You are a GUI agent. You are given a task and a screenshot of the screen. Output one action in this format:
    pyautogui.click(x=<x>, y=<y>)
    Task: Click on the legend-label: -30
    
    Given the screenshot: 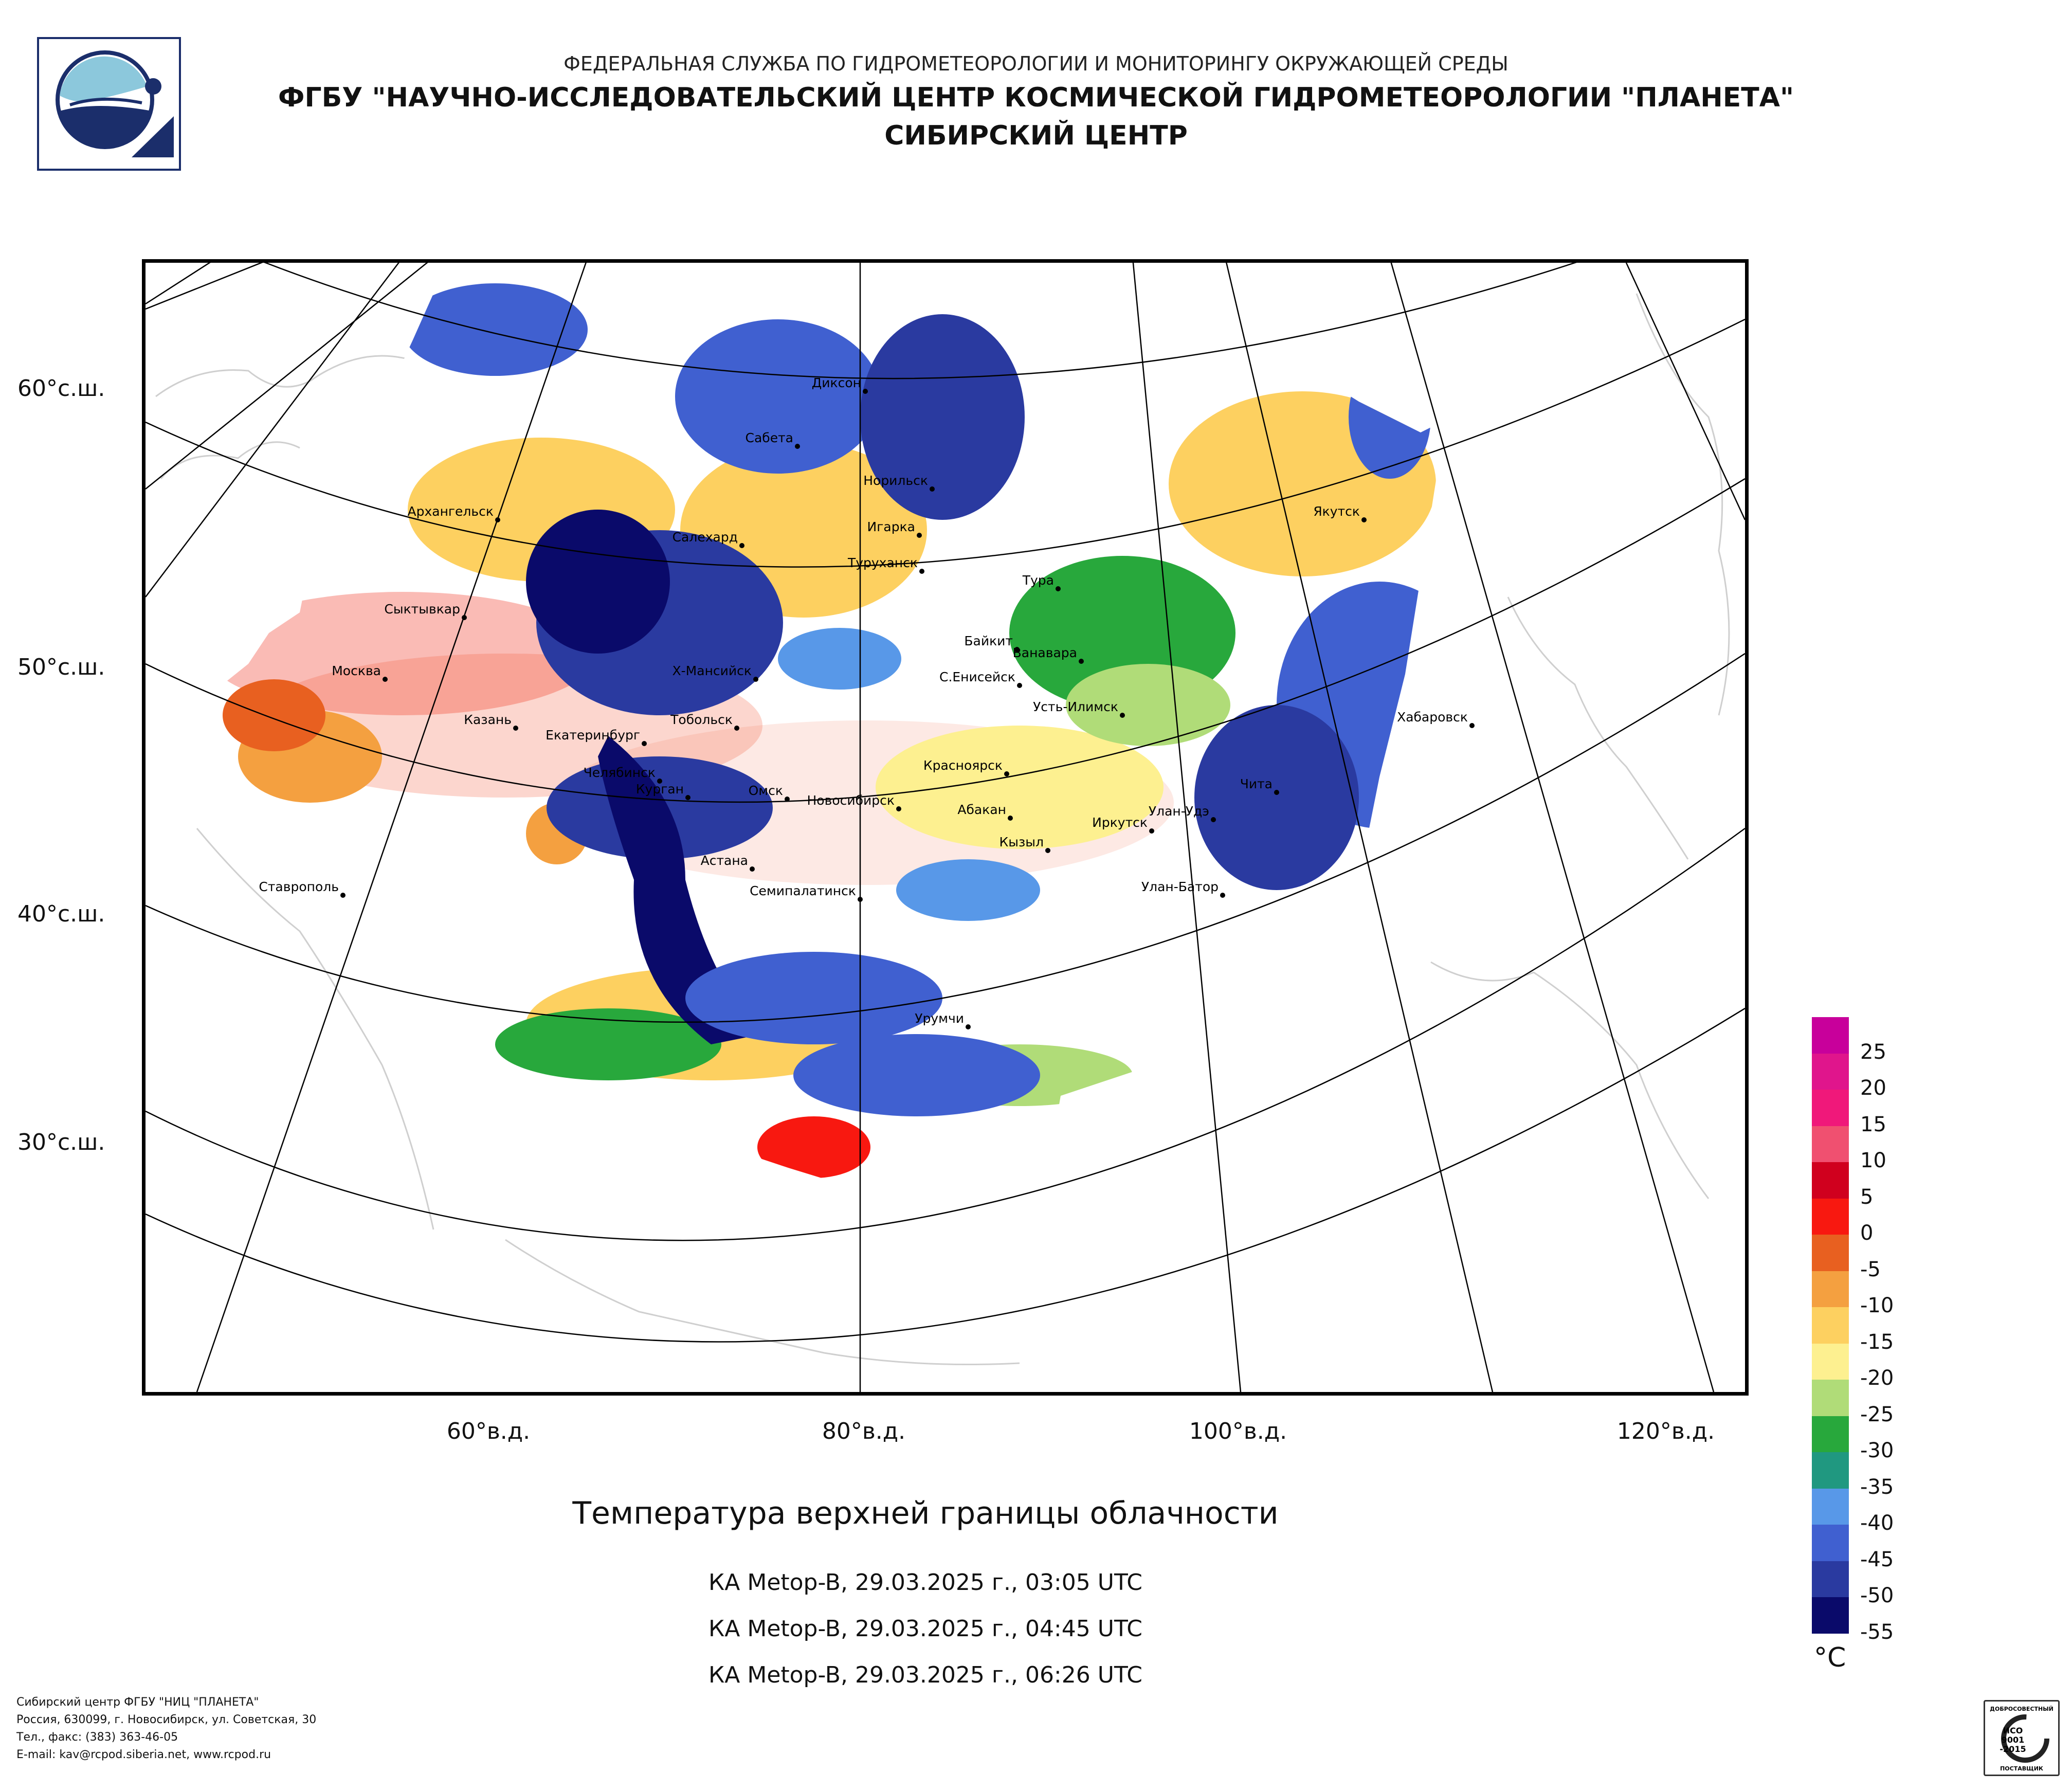 What is the action you would take?
    pyautogui.click(x=1877, y=1450)
    